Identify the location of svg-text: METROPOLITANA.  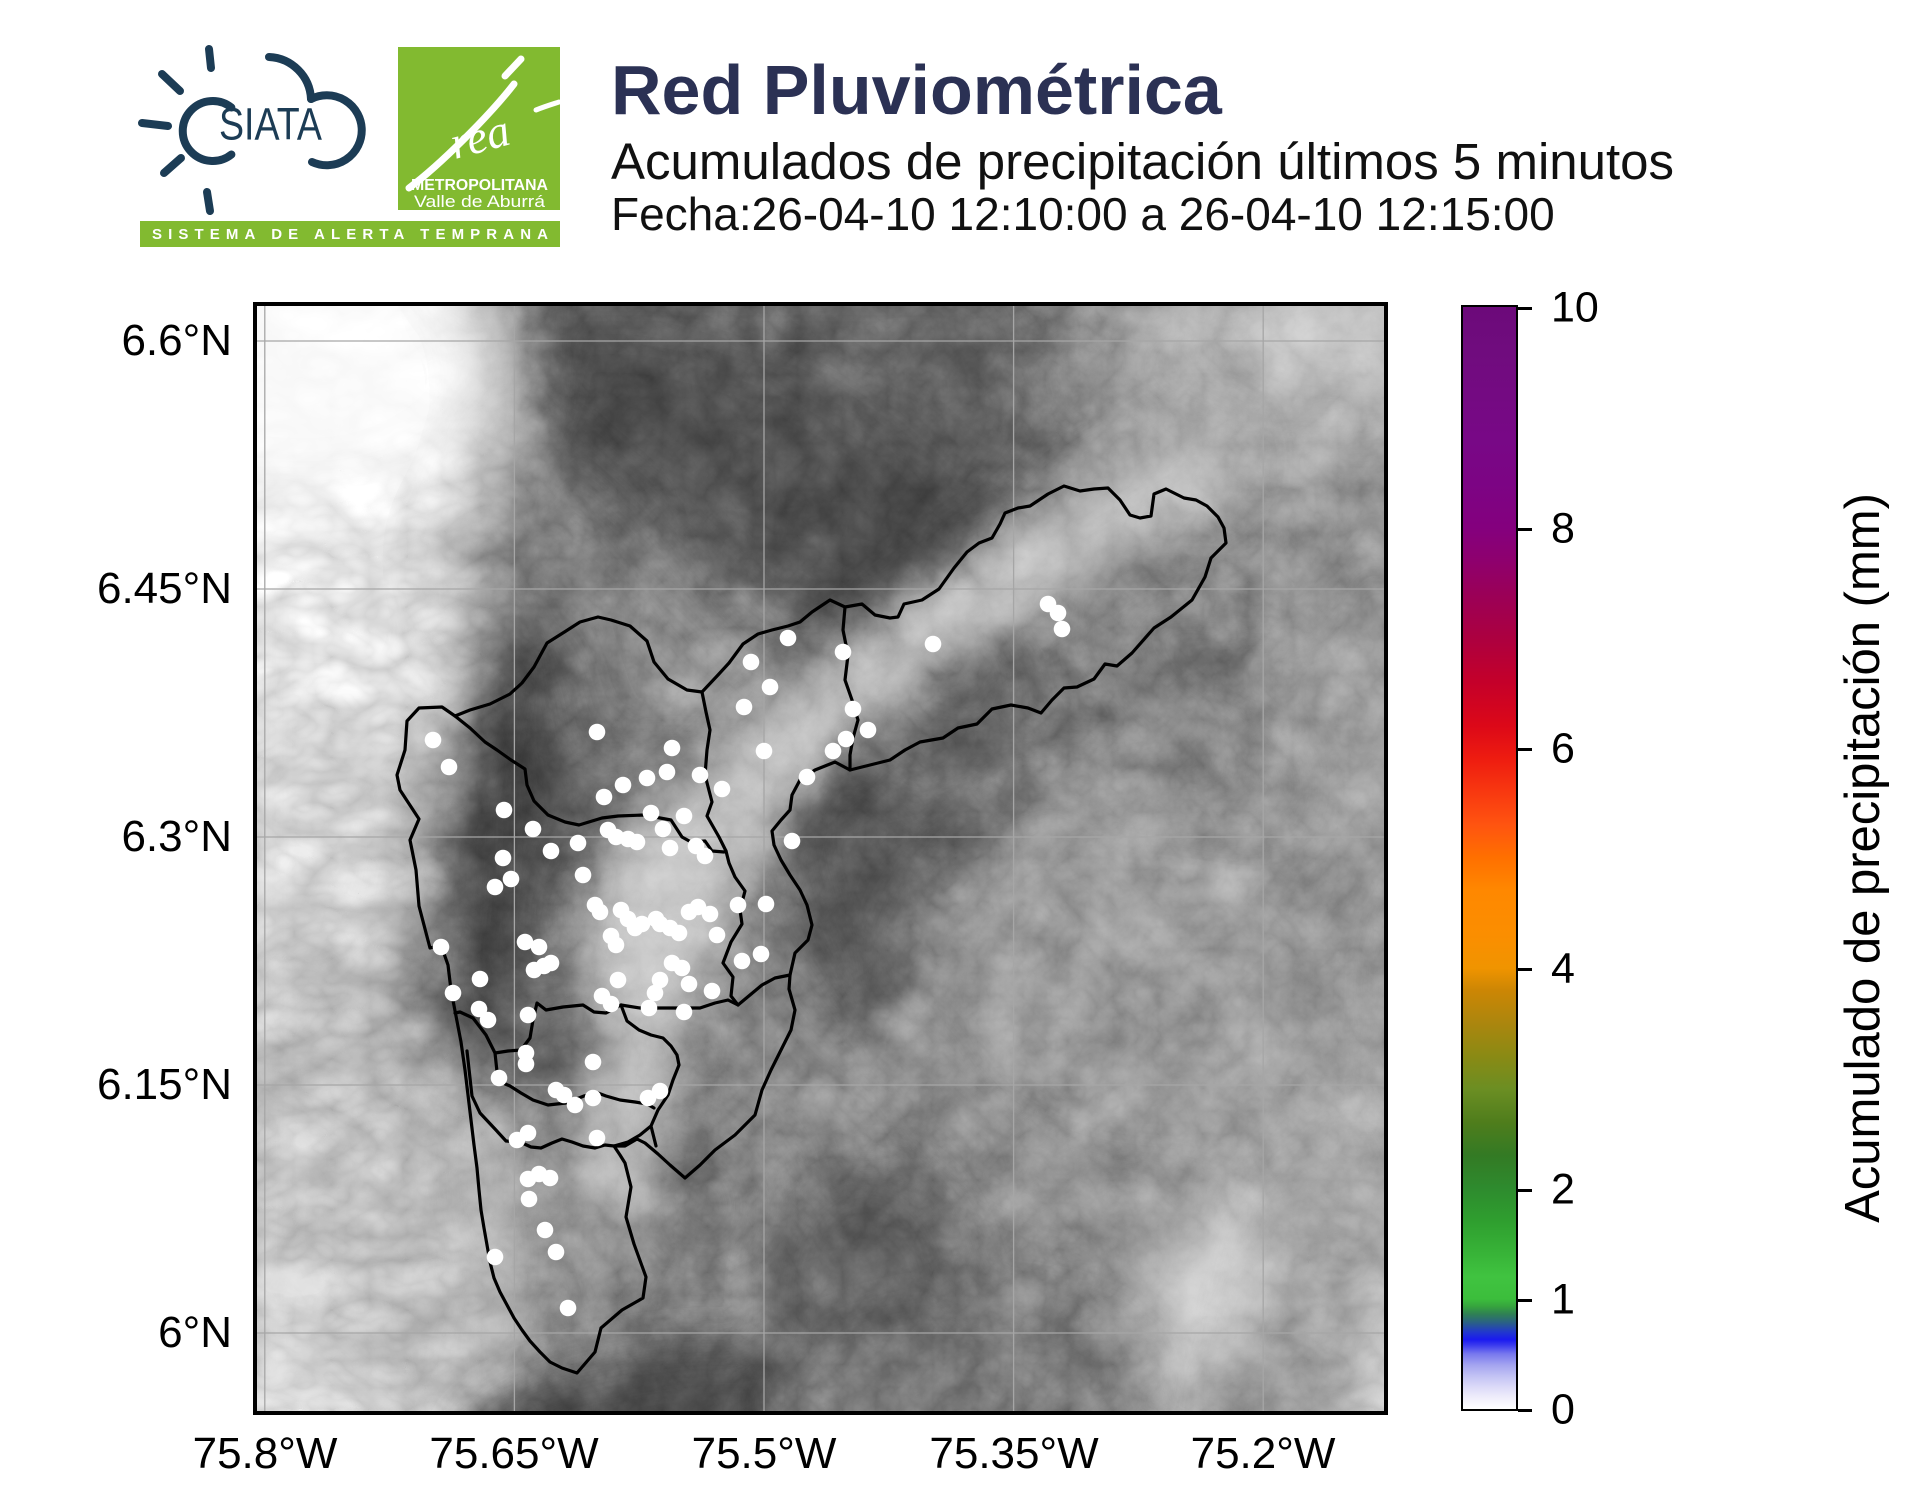
(479, 185).